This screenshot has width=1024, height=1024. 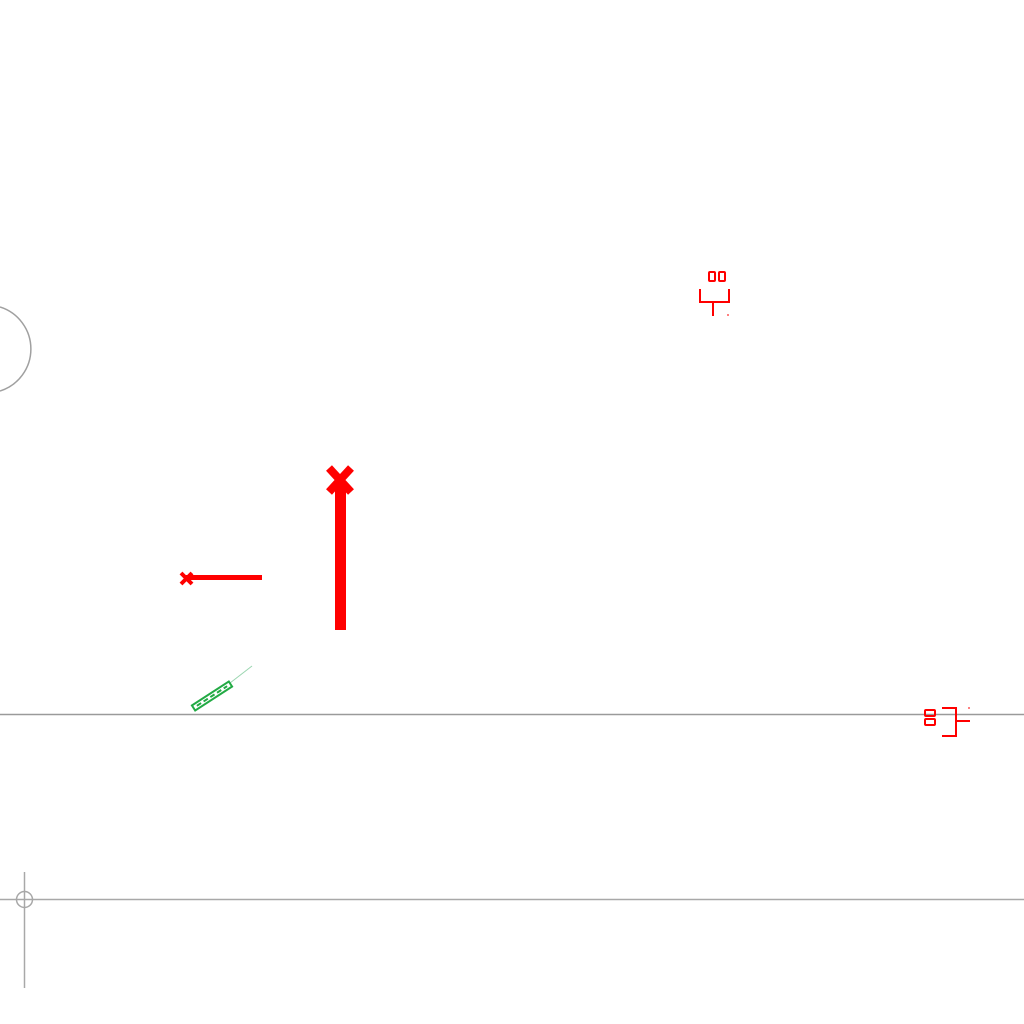 What do you see at coordinates (220, 578) in the screenshot?
I see `short-marker` at bounding box center [220, 578].